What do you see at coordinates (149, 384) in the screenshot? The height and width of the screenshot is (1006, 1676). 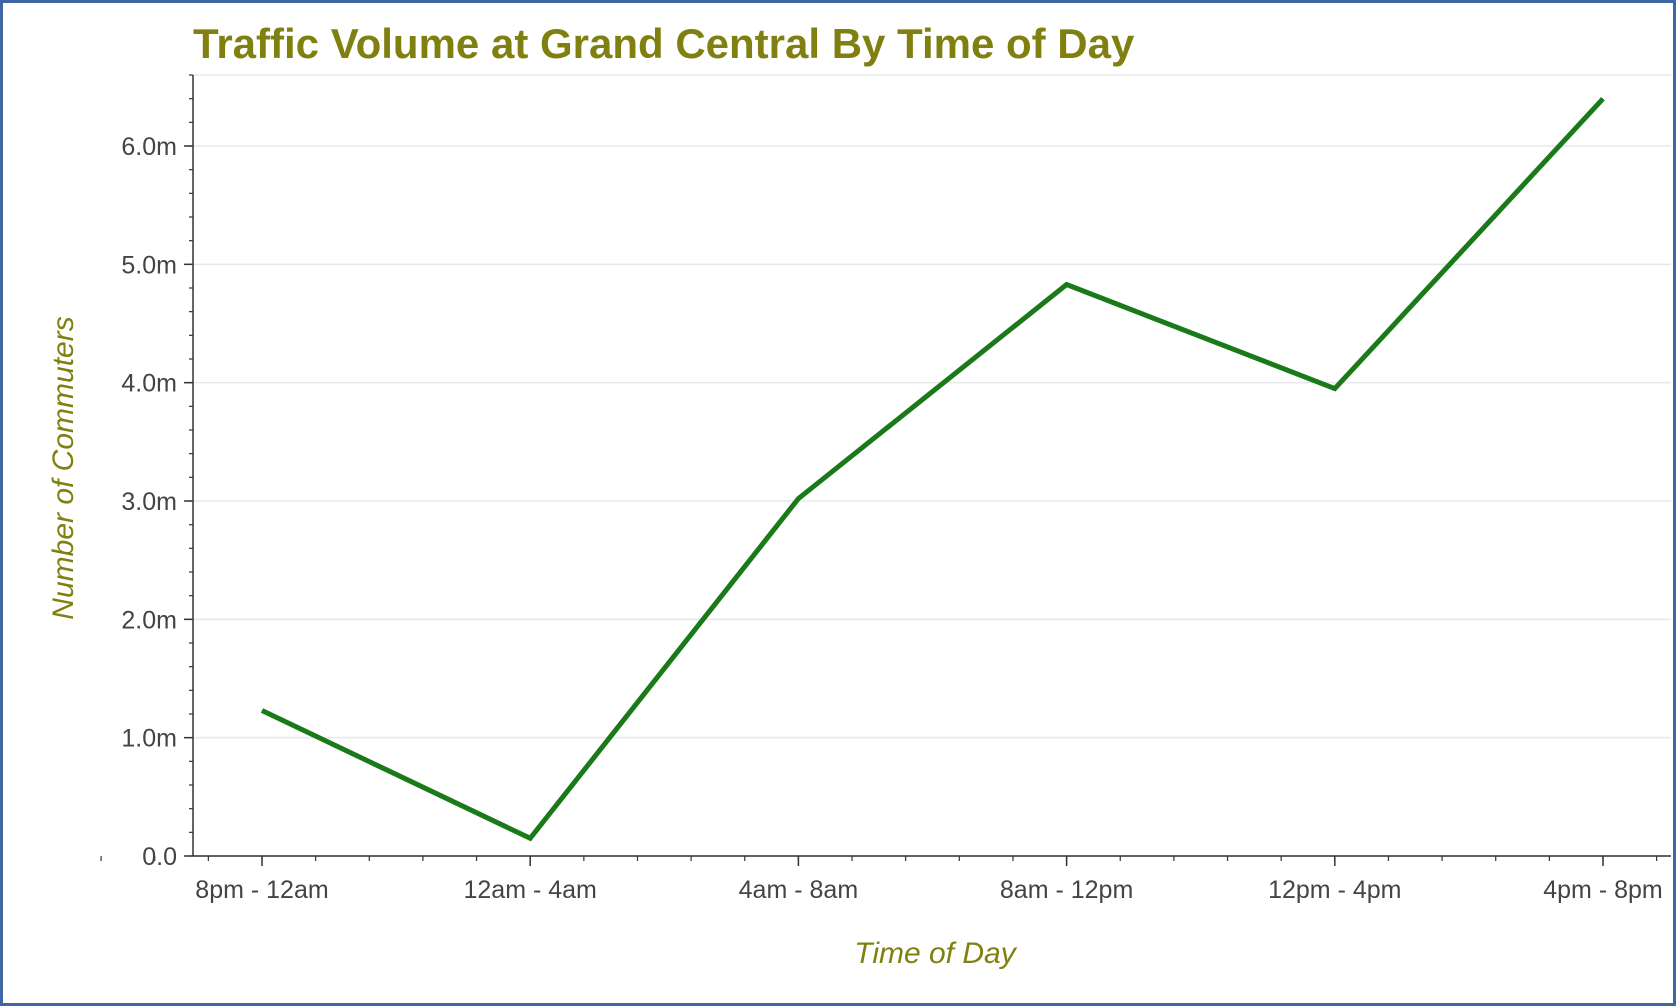 I see `y-tick-label-4: 4.0m` at bounding box center [149, 384].